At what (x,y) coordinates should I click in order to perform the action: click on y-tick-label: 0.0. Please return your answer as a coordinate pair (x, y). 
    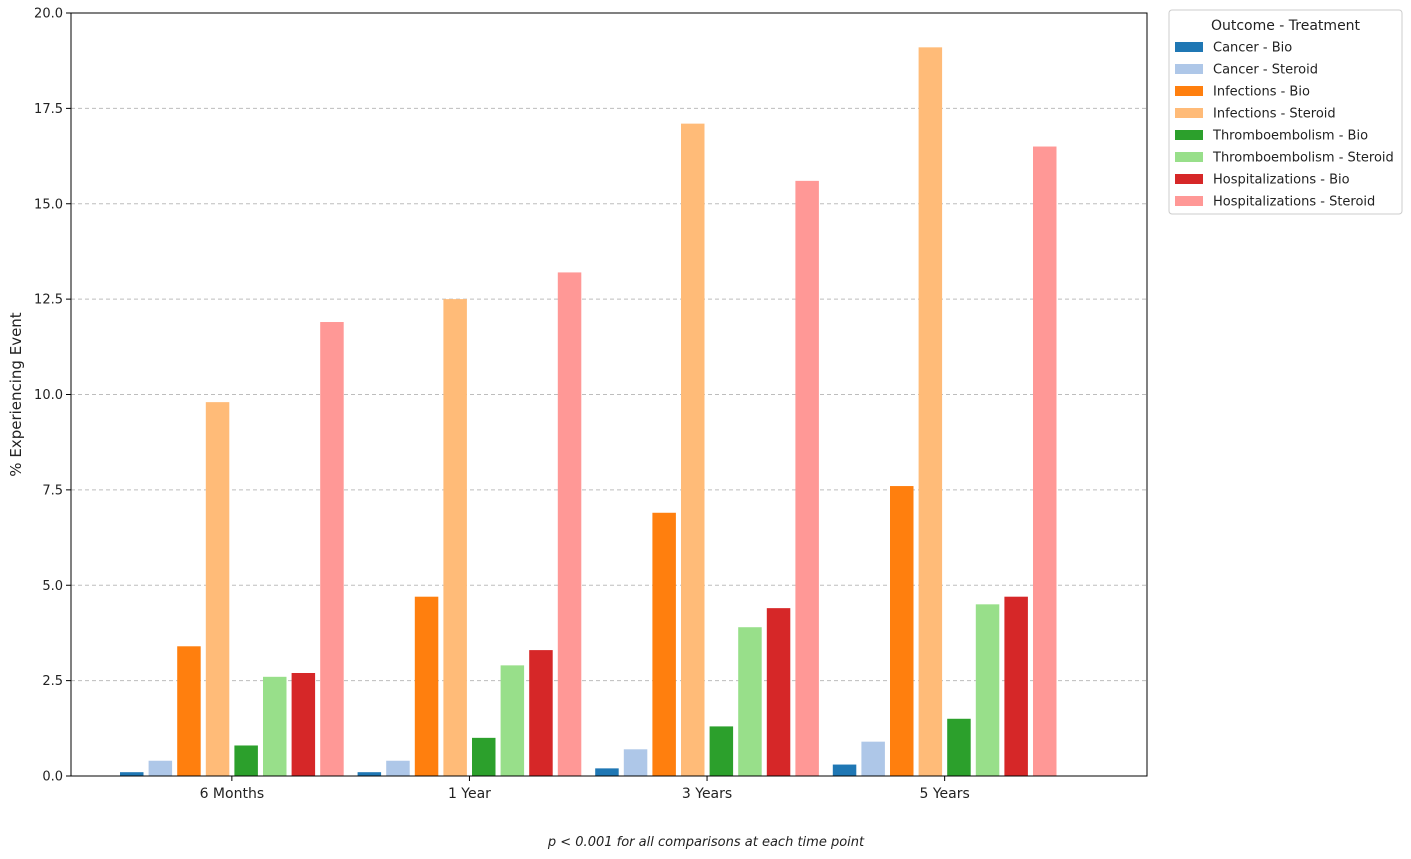
    Looking at the image, I should click on (52, 777).